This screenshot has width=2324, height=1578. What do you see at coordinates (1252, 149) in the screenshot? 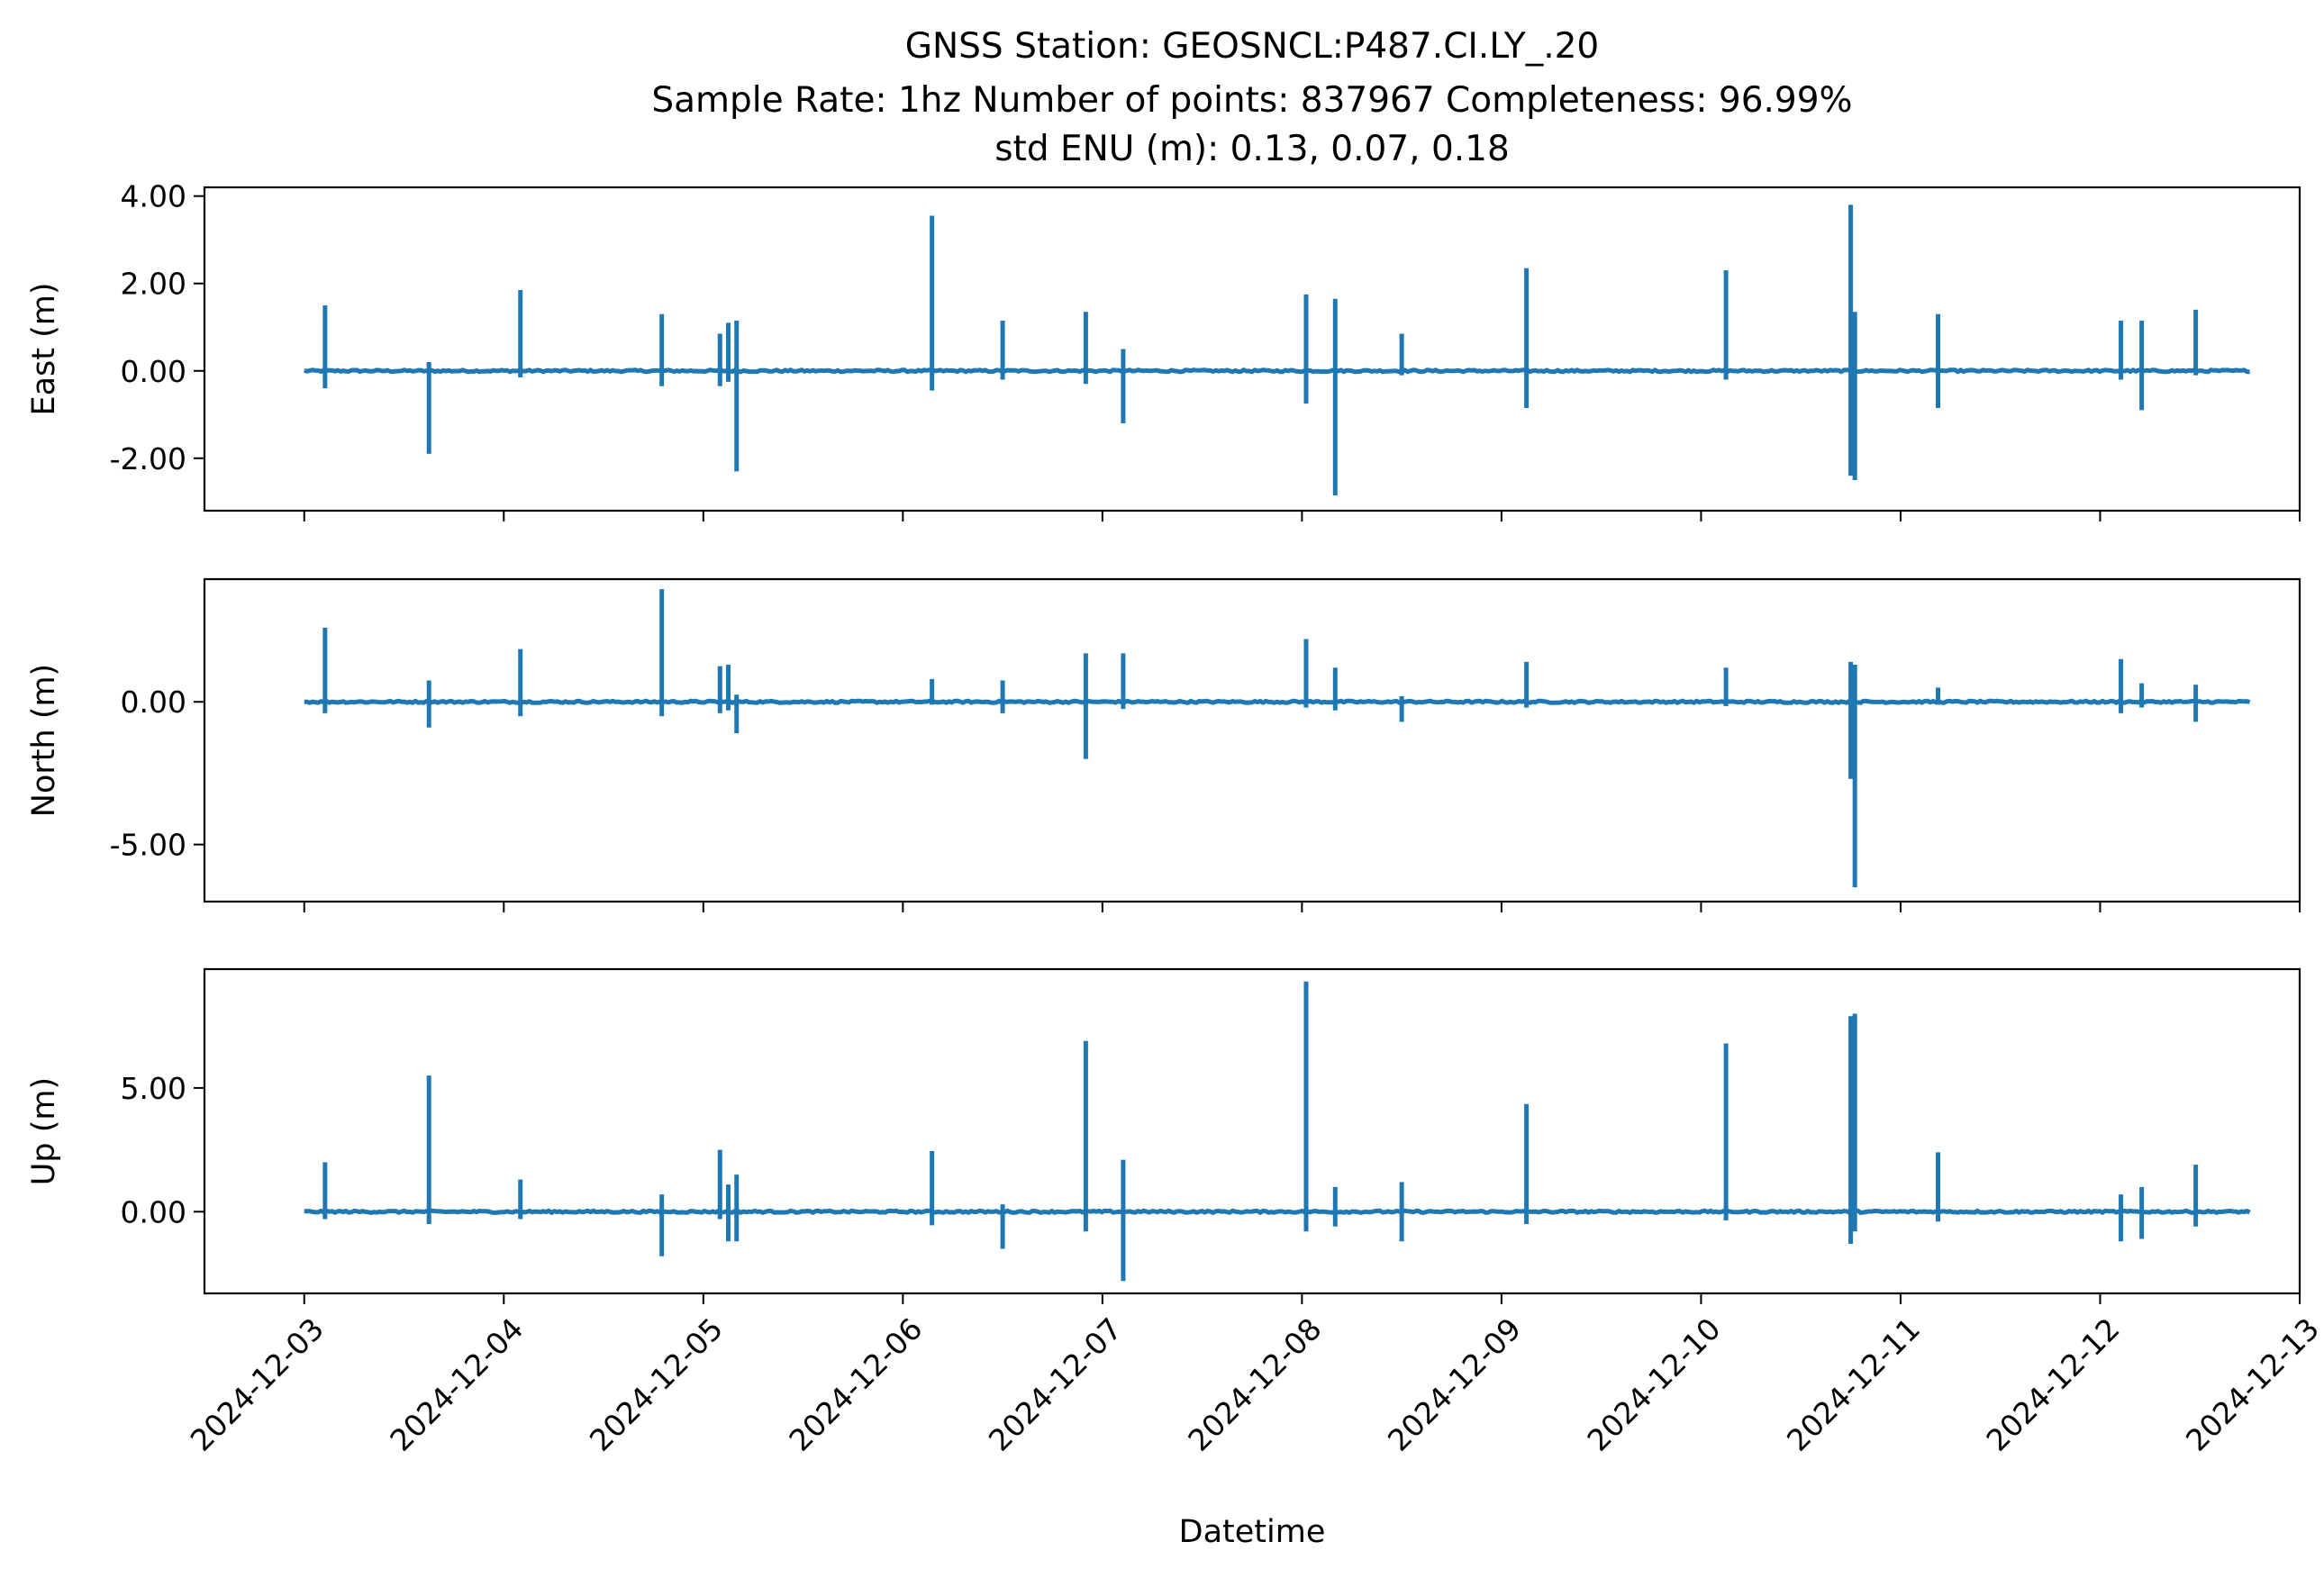
I see `title-line-3: std ENU (m): 0.13, 0.07, 0.18` at bounding box center [1252, 149].